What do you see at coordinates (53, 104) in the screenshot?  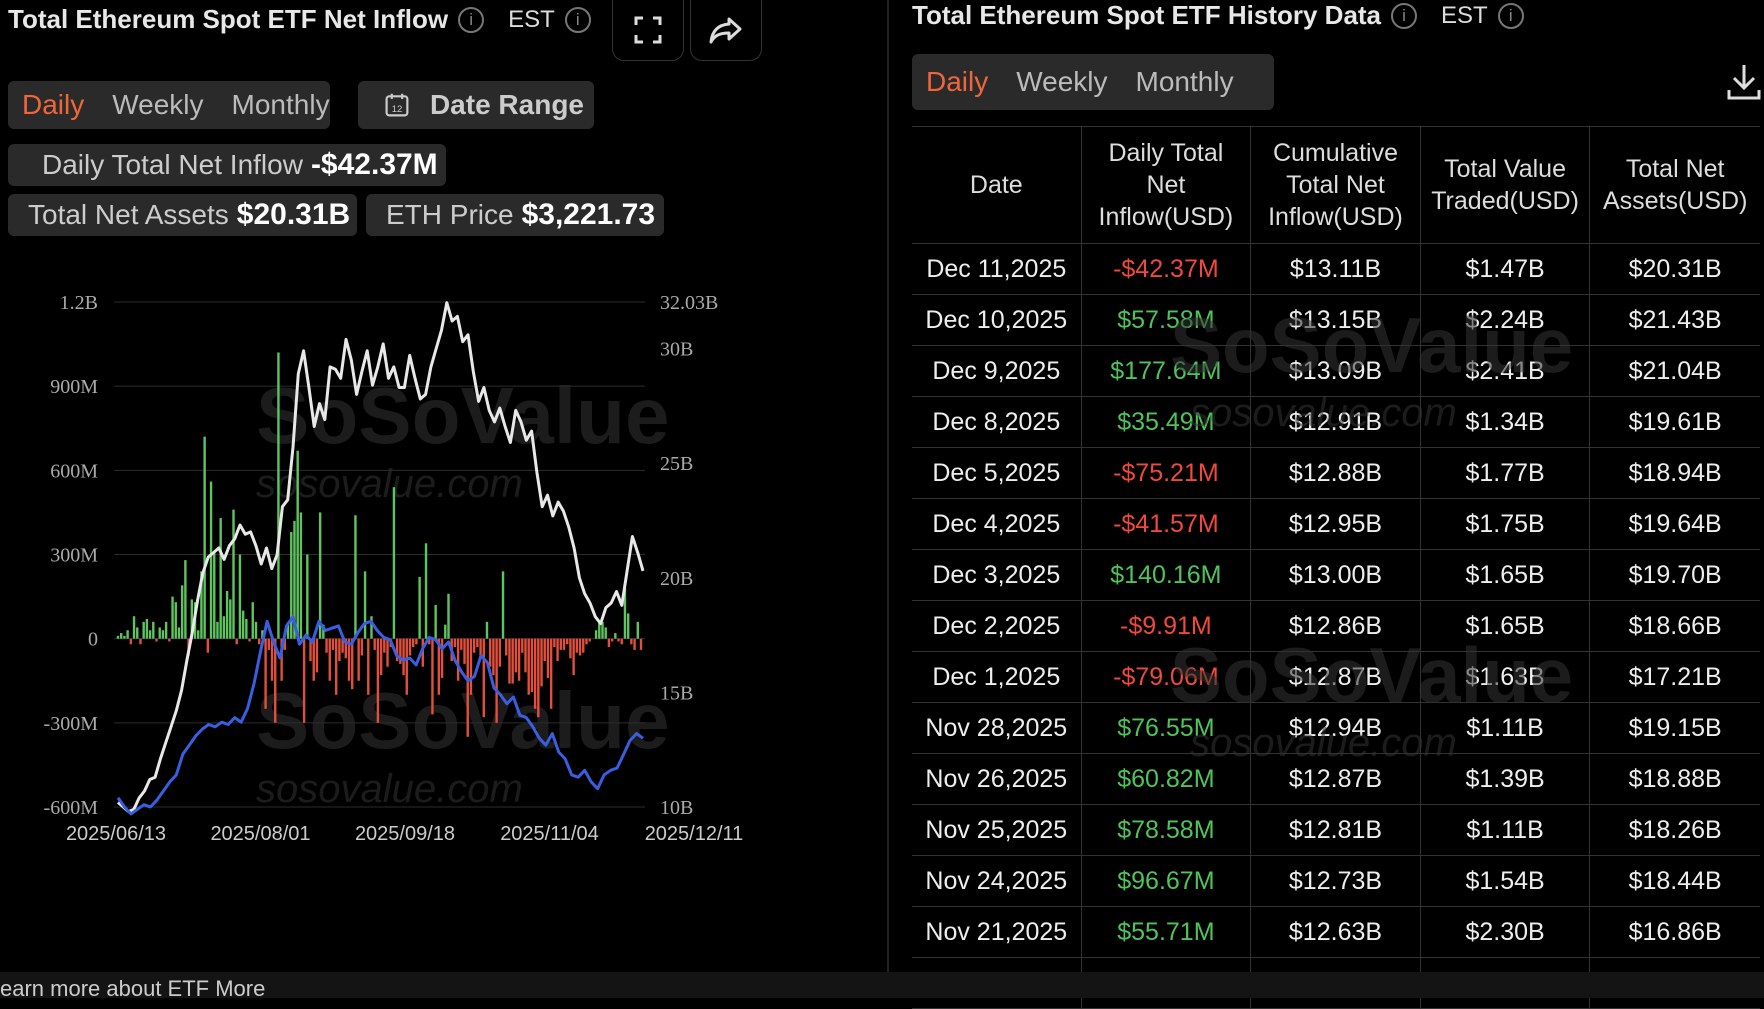 I see `tab-daily: Daily` at bounding box center [53, 104].